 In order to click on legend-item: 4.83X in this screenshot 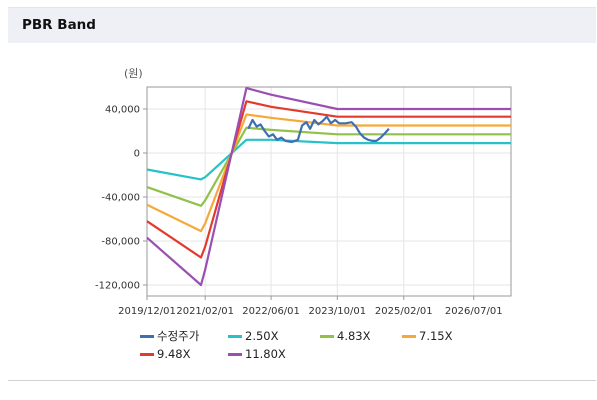, I will do `click(345, 336)`.